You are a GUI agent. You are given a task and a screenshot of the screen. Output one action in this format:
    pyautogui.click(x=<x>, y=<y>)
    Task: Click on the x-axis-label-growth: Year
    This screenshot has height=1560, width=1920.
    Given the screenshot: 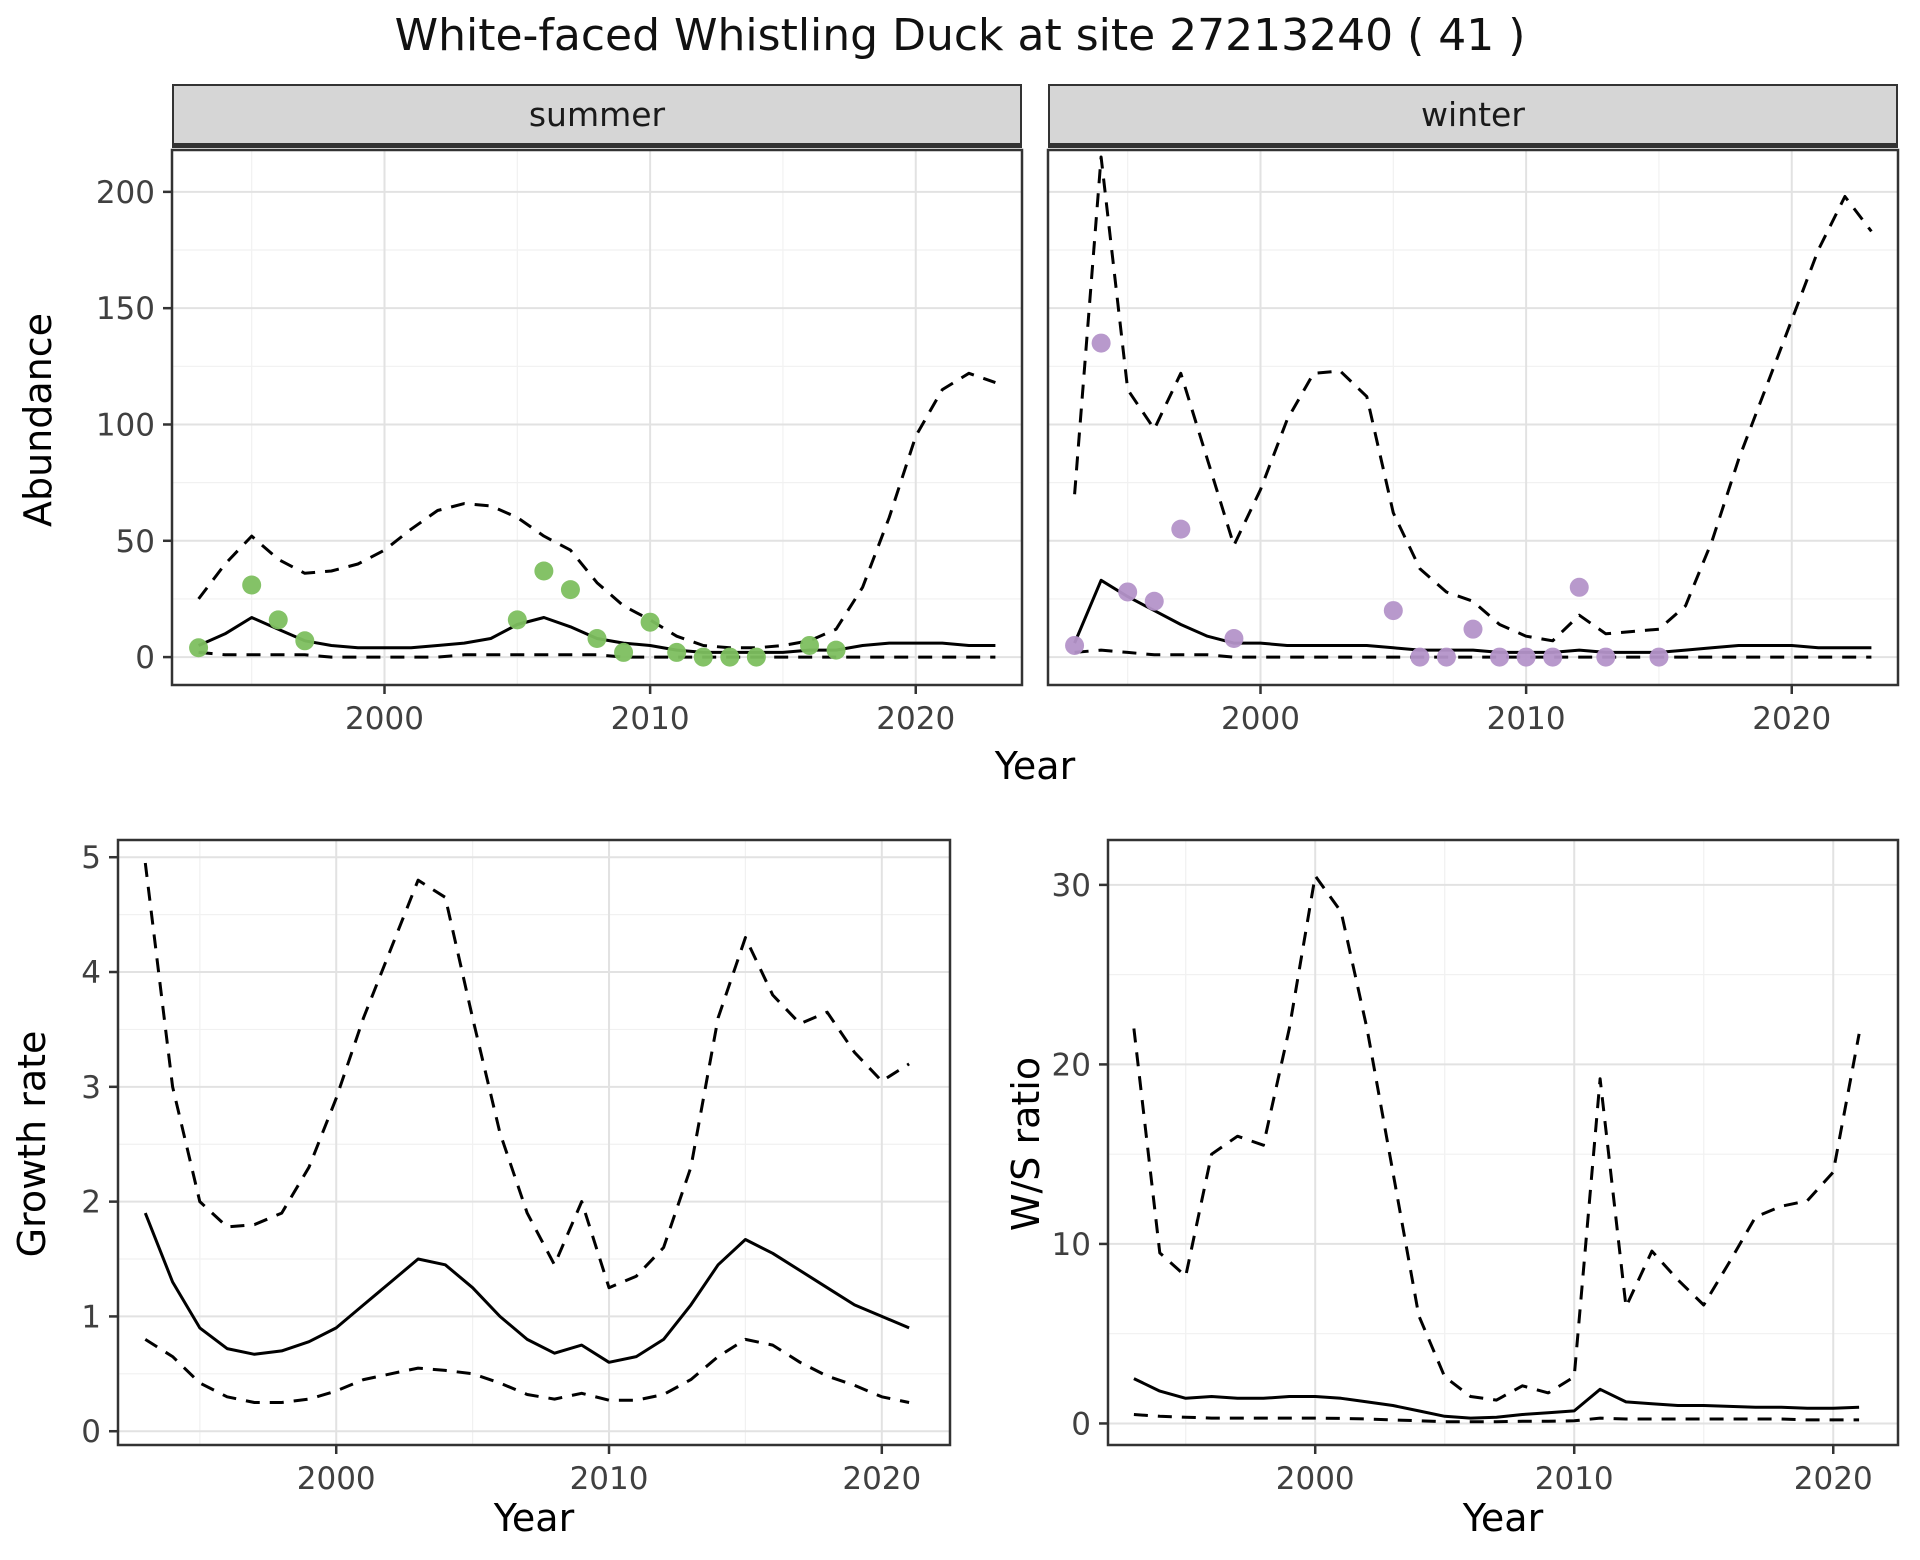 What is the action you would take?
    pyautogui.click(x=534, y=1518)
    